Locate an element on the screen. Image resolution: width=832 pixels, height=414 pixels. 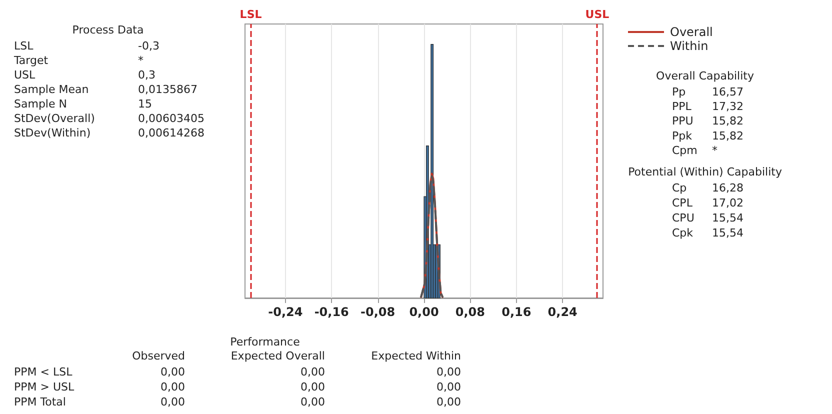
text: StDev(Overall) is located at coordinates (54, 118).